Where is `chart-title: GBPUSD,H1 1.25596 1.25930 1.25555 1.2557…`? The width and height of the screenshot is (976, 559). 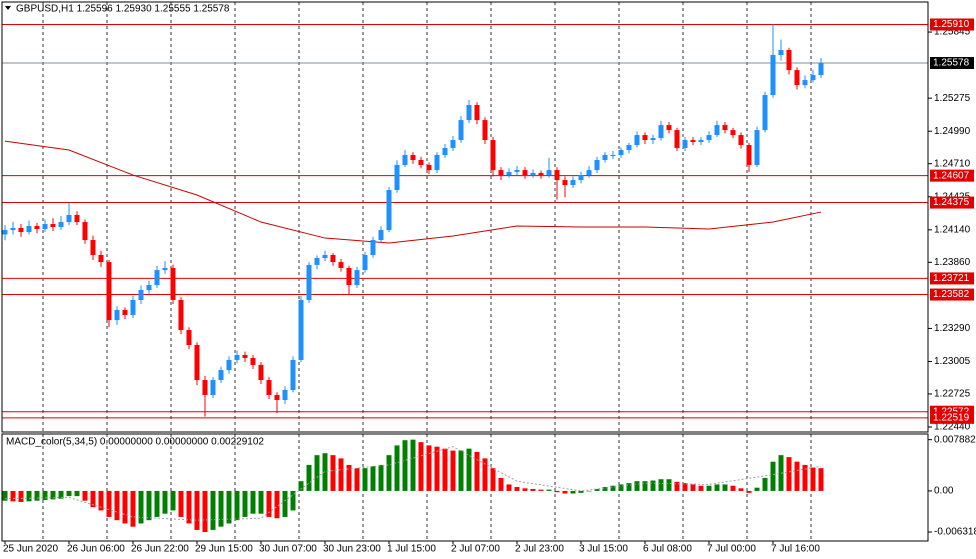 chart-title: GBPUSD,H1 1.25596 1.25930 1.25555 1.2557… is located at coordinates (123, 9).